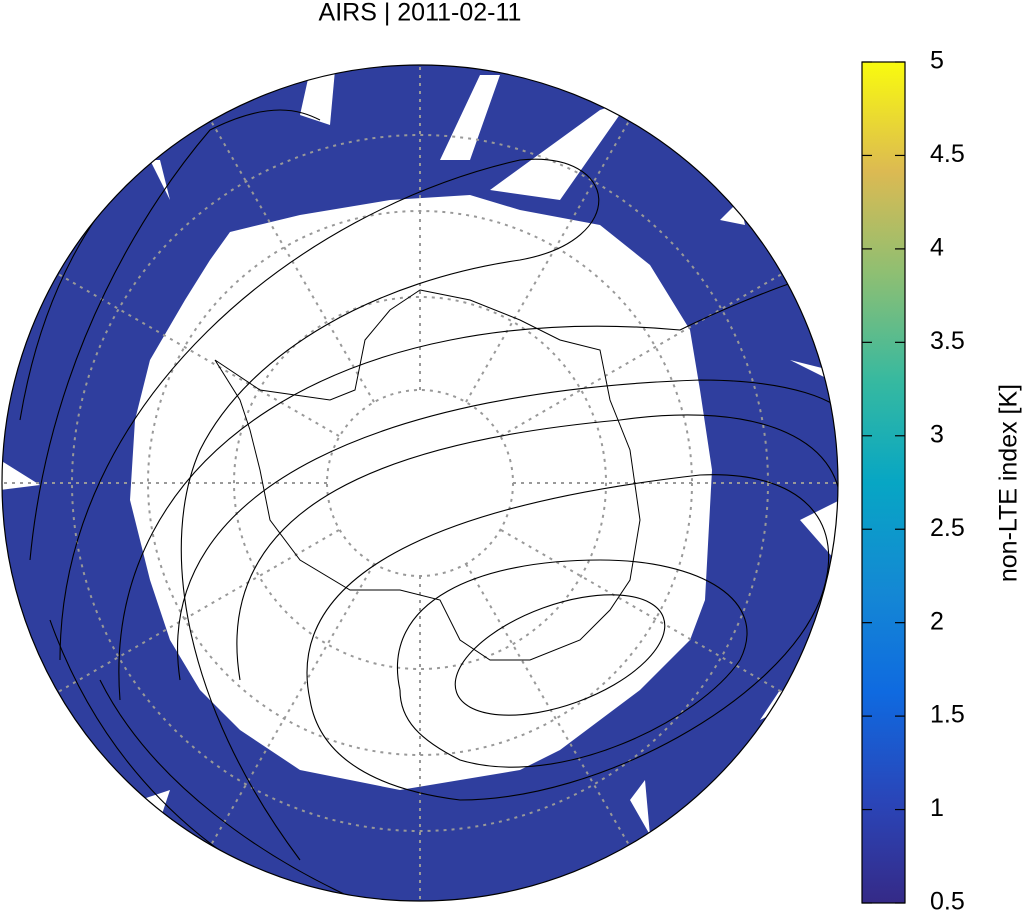 This screenshot has height=913, width=1023. Describe the element at coordinates (947, 900) in the screenshot. I see `colorbar-tick-label: 0.5` at that location.